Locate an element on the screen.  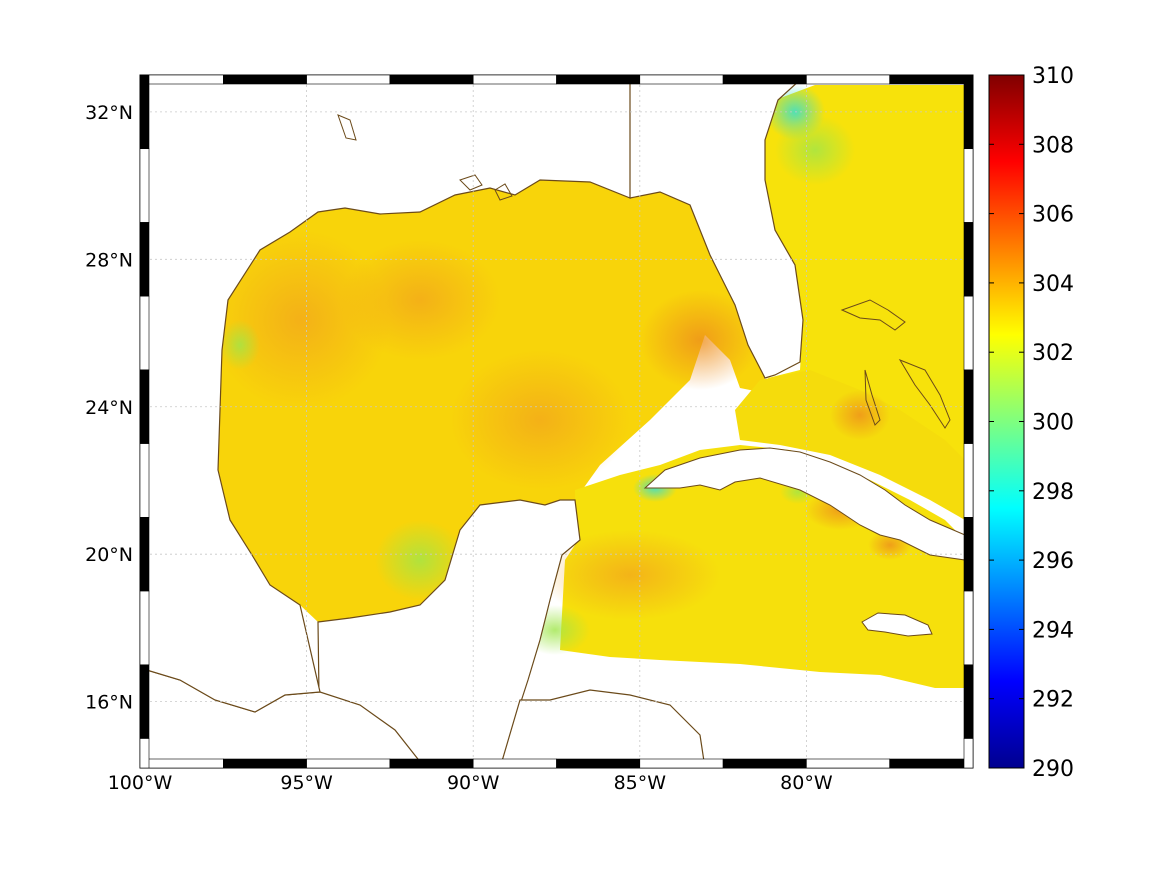
lat-tick-label: 20°N is located at coordinates (109, 555).